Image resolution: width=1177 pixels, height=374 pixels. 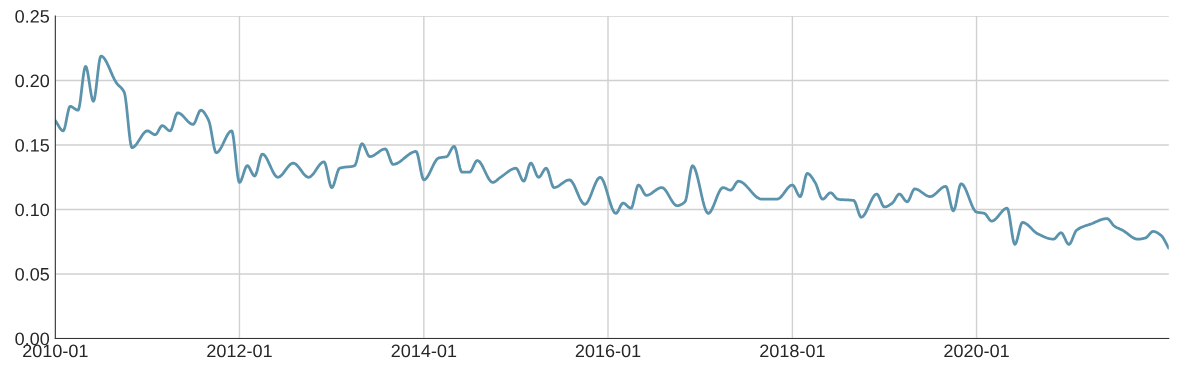 What do you see at coordinates (32, 339) in the screenshot?
I see `y-tick-label: 0.00` at bounding box center [32, 339].